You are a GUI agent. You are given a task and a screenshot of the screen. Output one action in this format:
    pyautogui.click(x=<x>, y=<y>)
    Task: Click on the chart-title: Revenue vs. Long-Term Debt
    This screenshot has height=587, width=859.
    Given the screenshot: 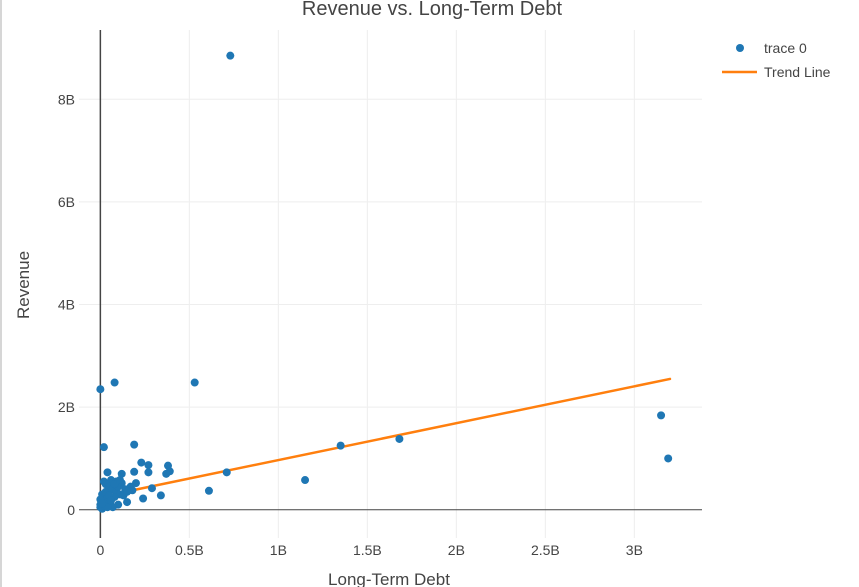 What is the action you would take?
    pyautogui.click(x=432, y=10)
    